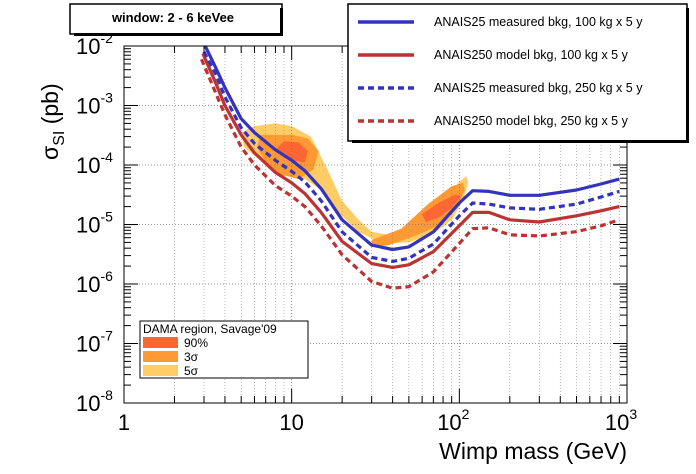 This screenshot has width=696, height=474. Describe the element at coordinates (531, 55) in the screenshot. I see `legend-label-1: ANAIS250 model bkg, 100 kg x 5 y` at that location.